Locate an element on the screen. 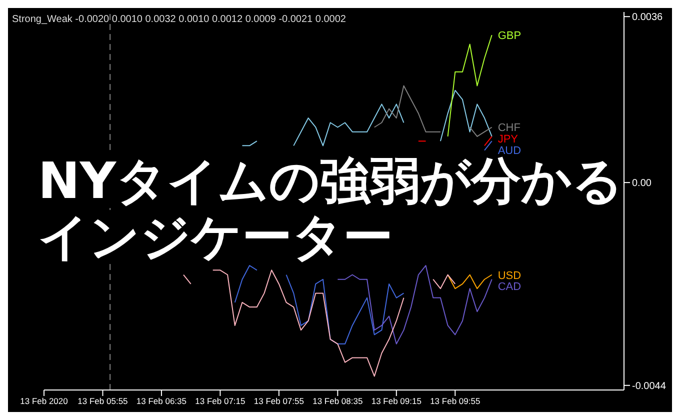  x-tick-label: 13 Feb 09:55 is located at coordinates (455, 401).